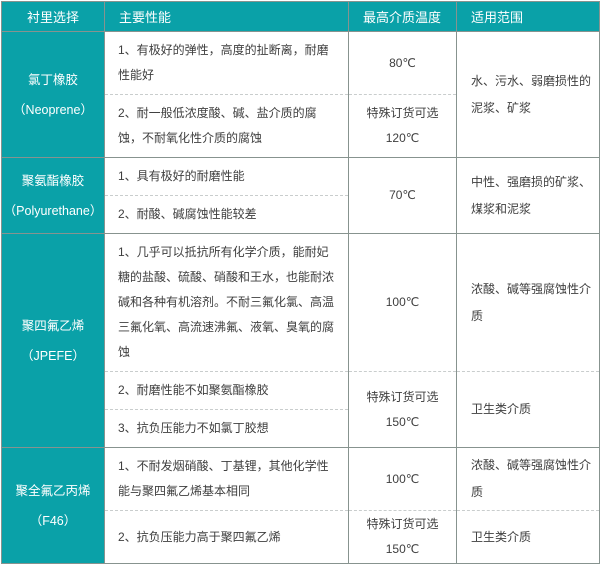 The width and height of the screenshot is (600, 564). I want to click on header-row: 衬里选择 主要性能 最高介质温度 适用范围, so click(300, 16).